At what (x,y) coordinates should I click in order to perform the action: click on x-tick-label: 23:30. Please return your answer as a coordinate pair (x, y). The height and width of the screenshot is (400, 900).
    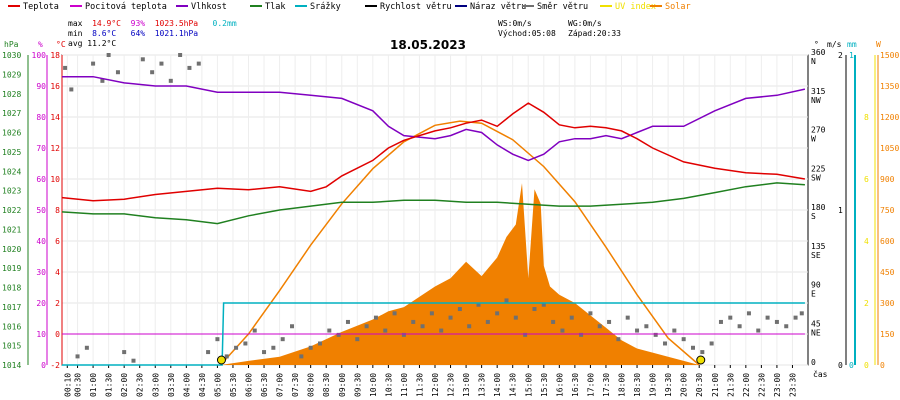
    Looking at the image, I should click on (792, 385).